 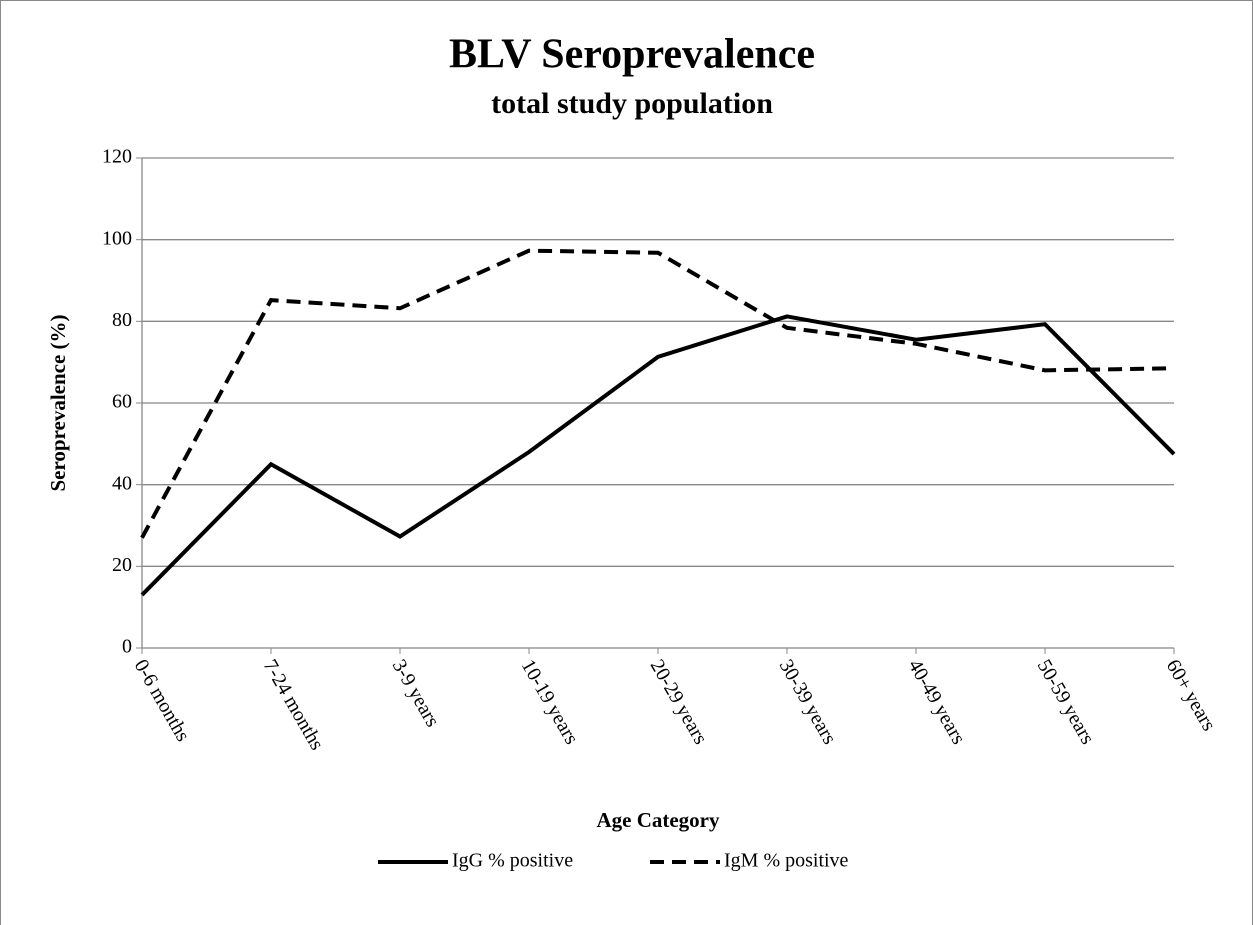 What do you see at coordinates (58, 402) in the screenshot?
I see `y-axis-title: Seroprevalence (%)` at bounding box center [58, 402].